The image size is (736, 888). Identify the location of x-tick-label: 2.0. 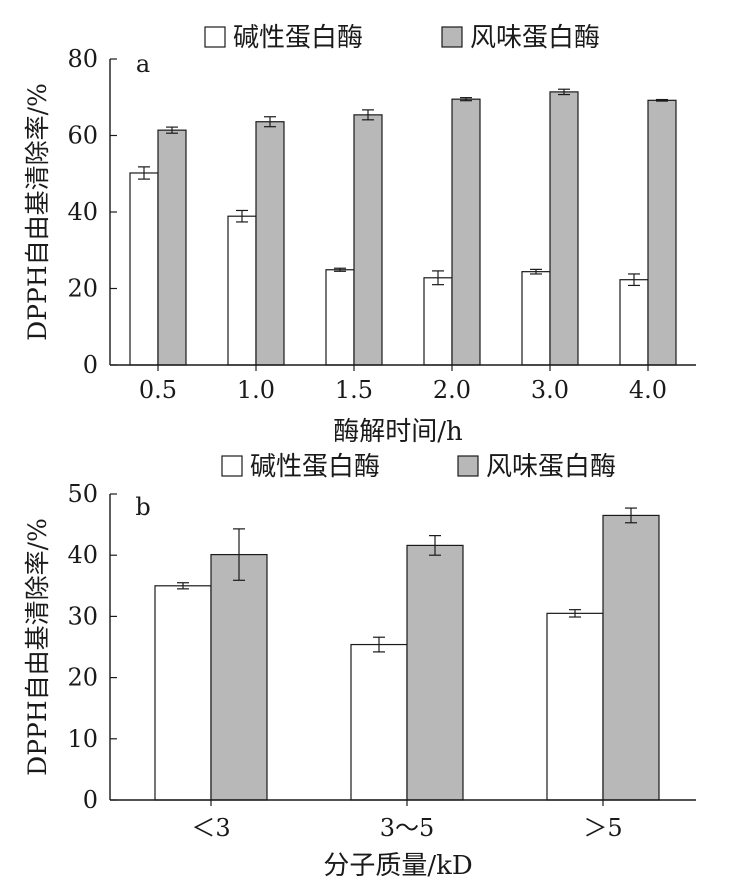
(452, 390).